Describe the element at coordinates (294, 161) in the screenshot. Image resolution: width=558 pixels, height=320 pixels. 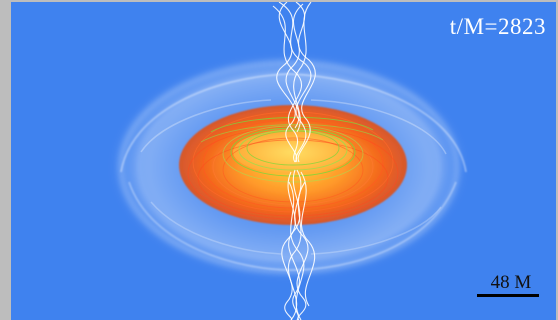
I see `jet-field-lines` at that location.